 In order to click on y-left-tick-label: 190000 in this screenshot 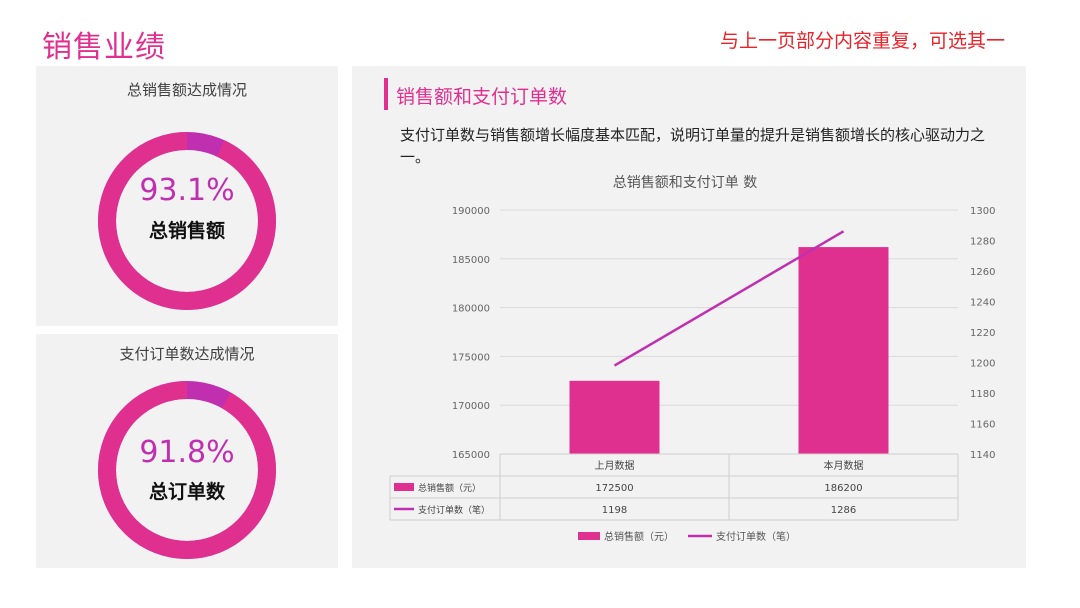, I will do `click(471, 211)`.